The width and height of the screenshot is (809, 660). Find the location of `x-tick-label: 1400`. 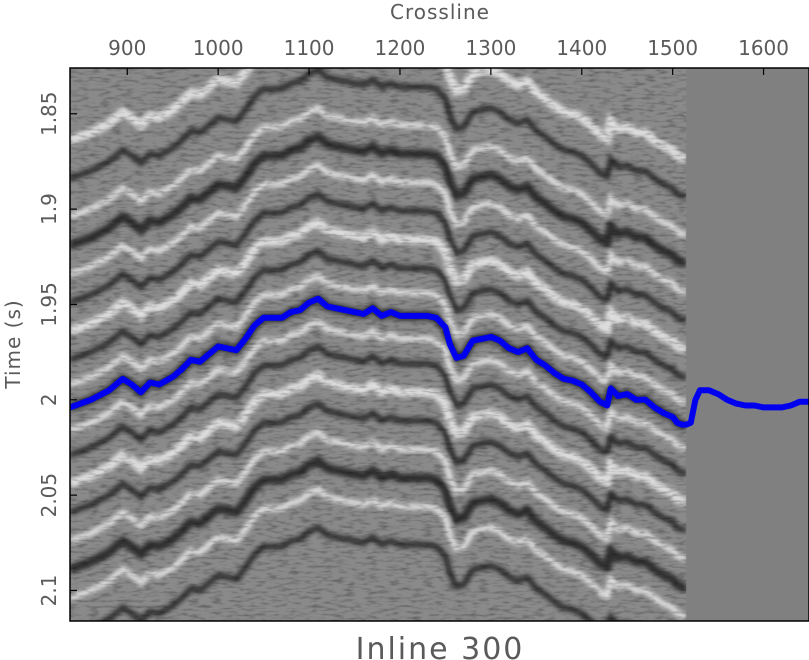

x-tick-label: 1400 is located at coordinates (581, 48).